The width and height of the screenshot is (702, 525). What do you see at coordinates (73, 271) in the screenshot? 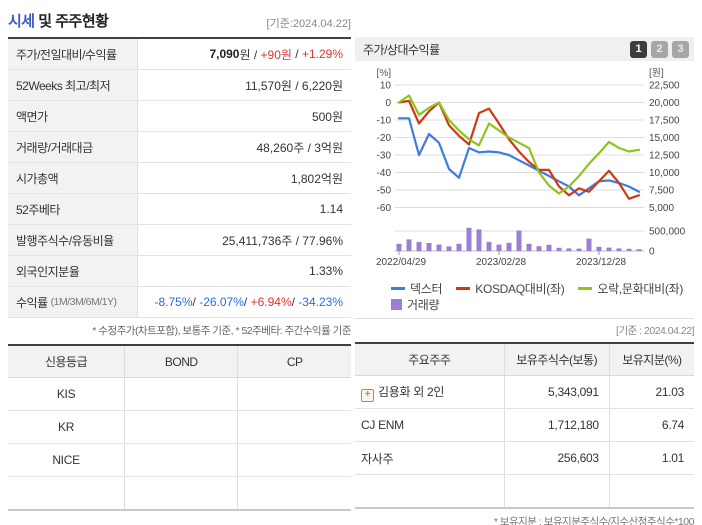
I see `quote-row-label: 외국인지분율` at bounding box center [73, 271].